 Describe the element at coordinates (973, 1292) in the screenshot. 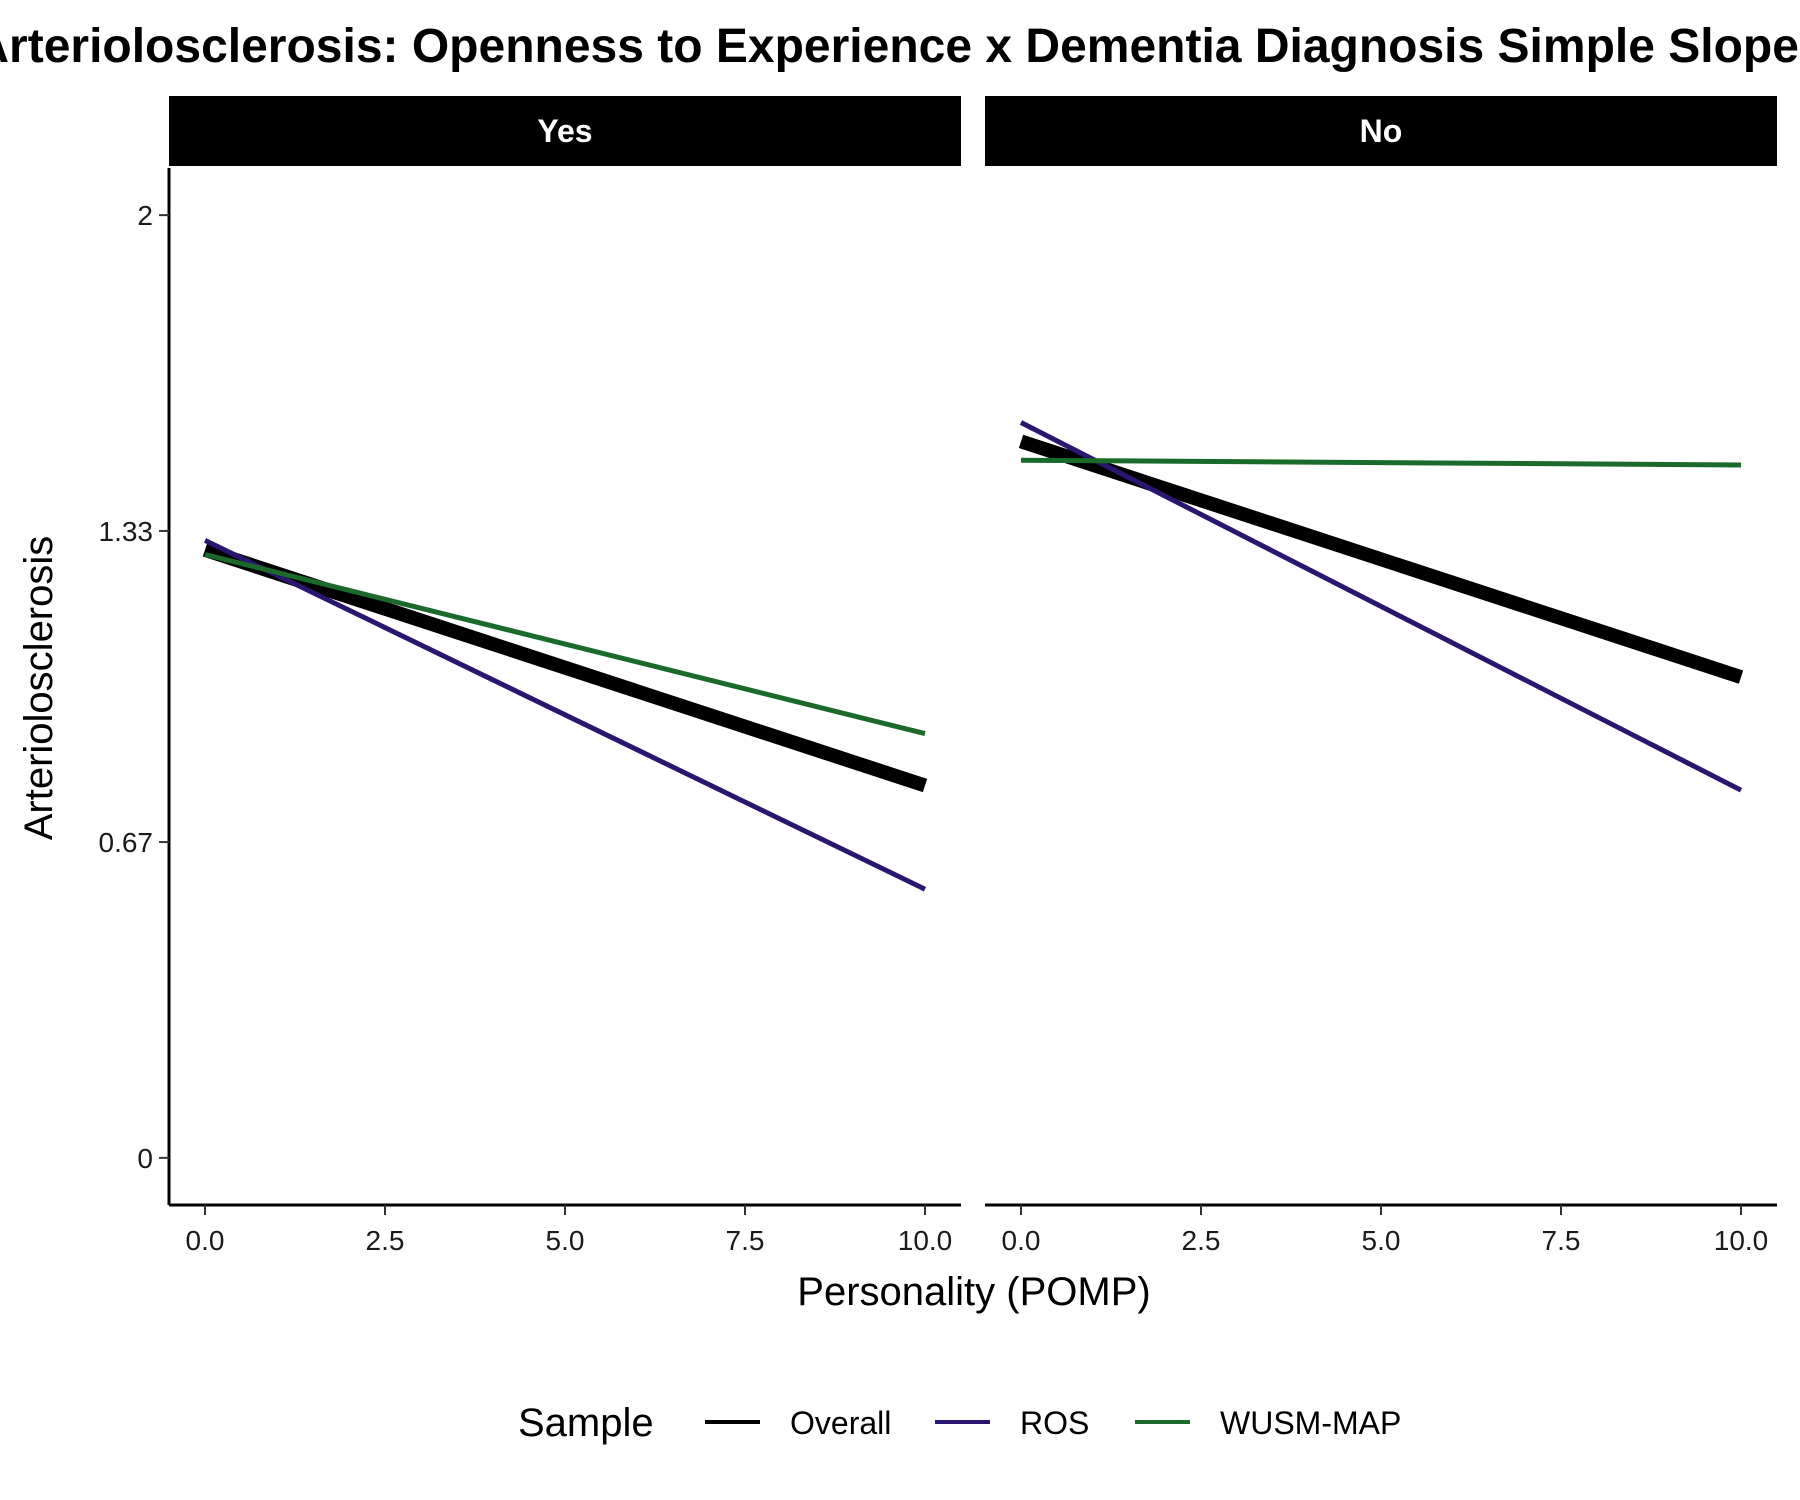

I see `x-axis-title: Personality (POMP)` at that location.